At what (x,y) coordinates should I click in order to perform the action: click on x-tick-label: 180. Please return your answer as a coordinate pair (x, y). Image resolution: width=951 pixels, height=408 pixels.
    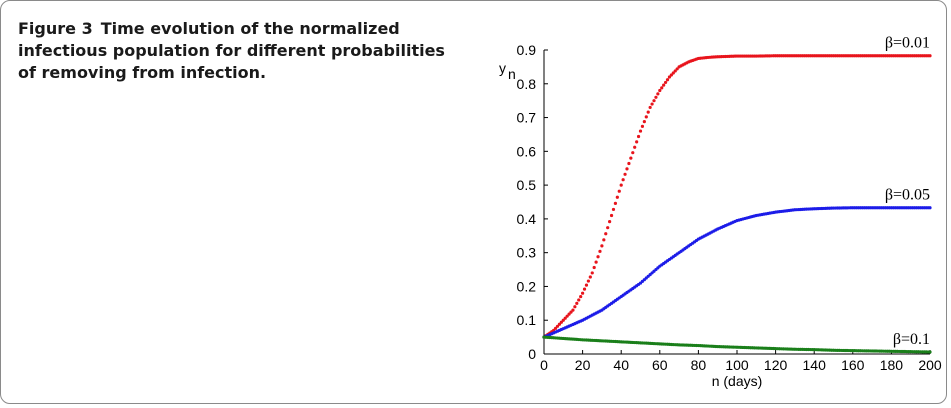
    Looking at the image, I should click on (892, 365).